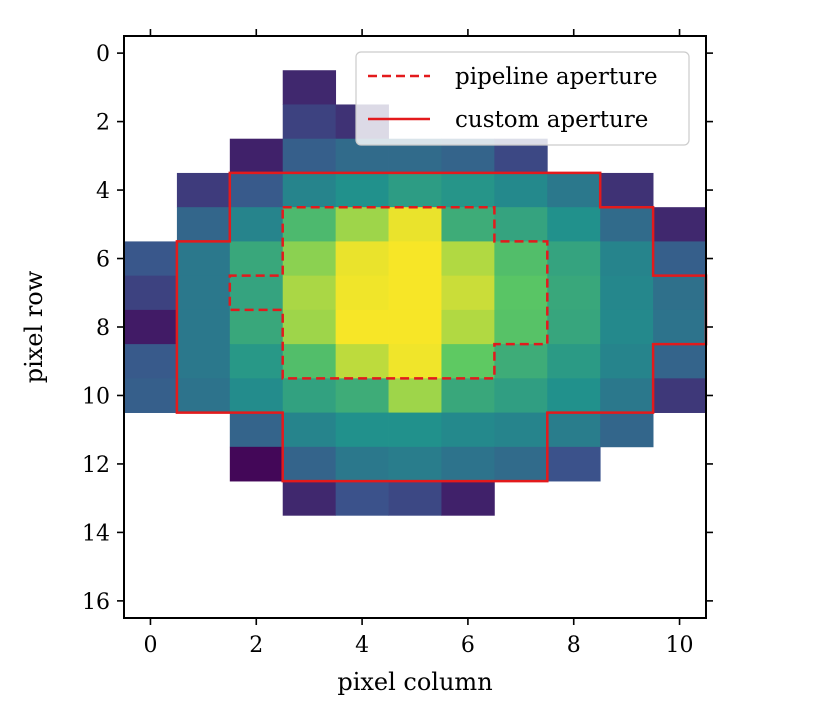  Describe the element at coordinates (362, 645) in the screenshot. I see `x-tick-label: 4` at that location.